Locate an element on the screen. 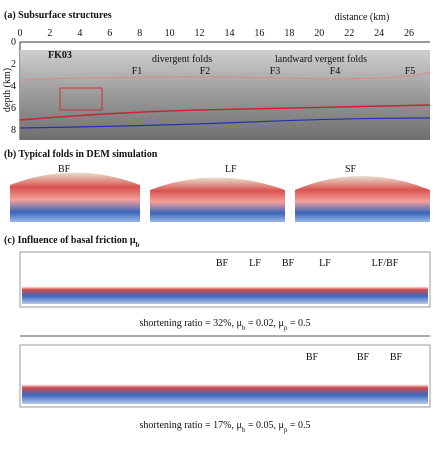 The width and height of the screenshot is (441, 453). x-tick-label: 14 is located at coordinates (229, 33).